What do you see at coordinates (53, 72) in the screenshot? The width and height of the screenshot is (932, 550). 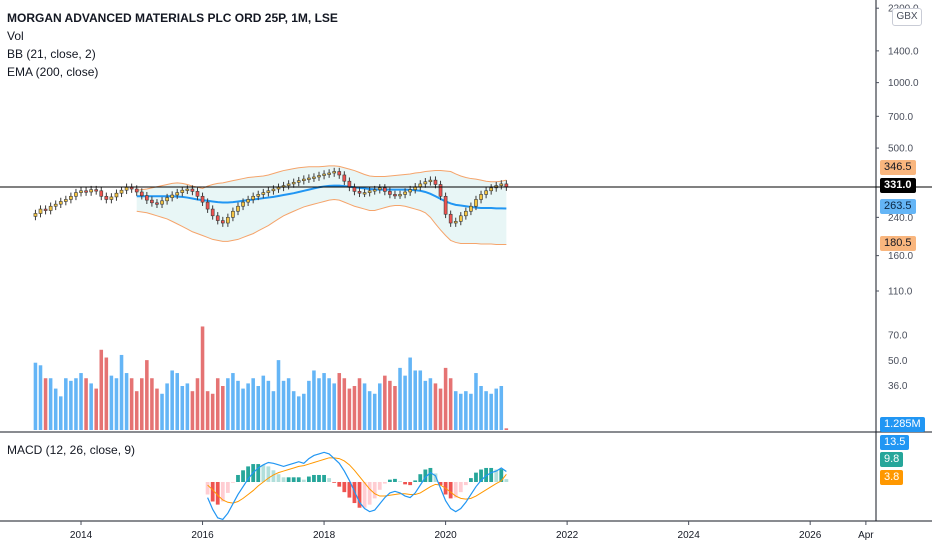 I see `legend-ema: EMA (200, close)` at bounding box center [53, 72].